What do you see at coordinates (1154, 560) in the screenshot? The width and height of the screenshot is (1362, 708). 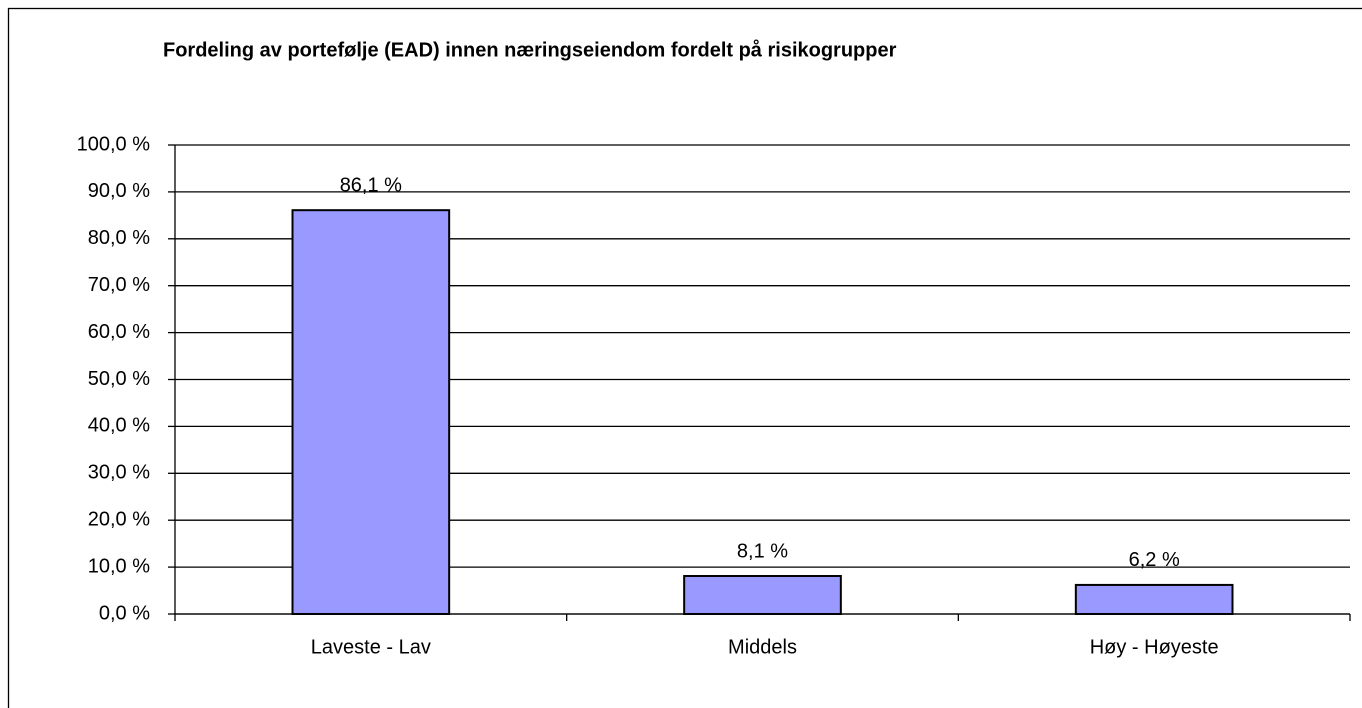 I see `value-label: 6,2 %` at bounding box center [1154, 560].